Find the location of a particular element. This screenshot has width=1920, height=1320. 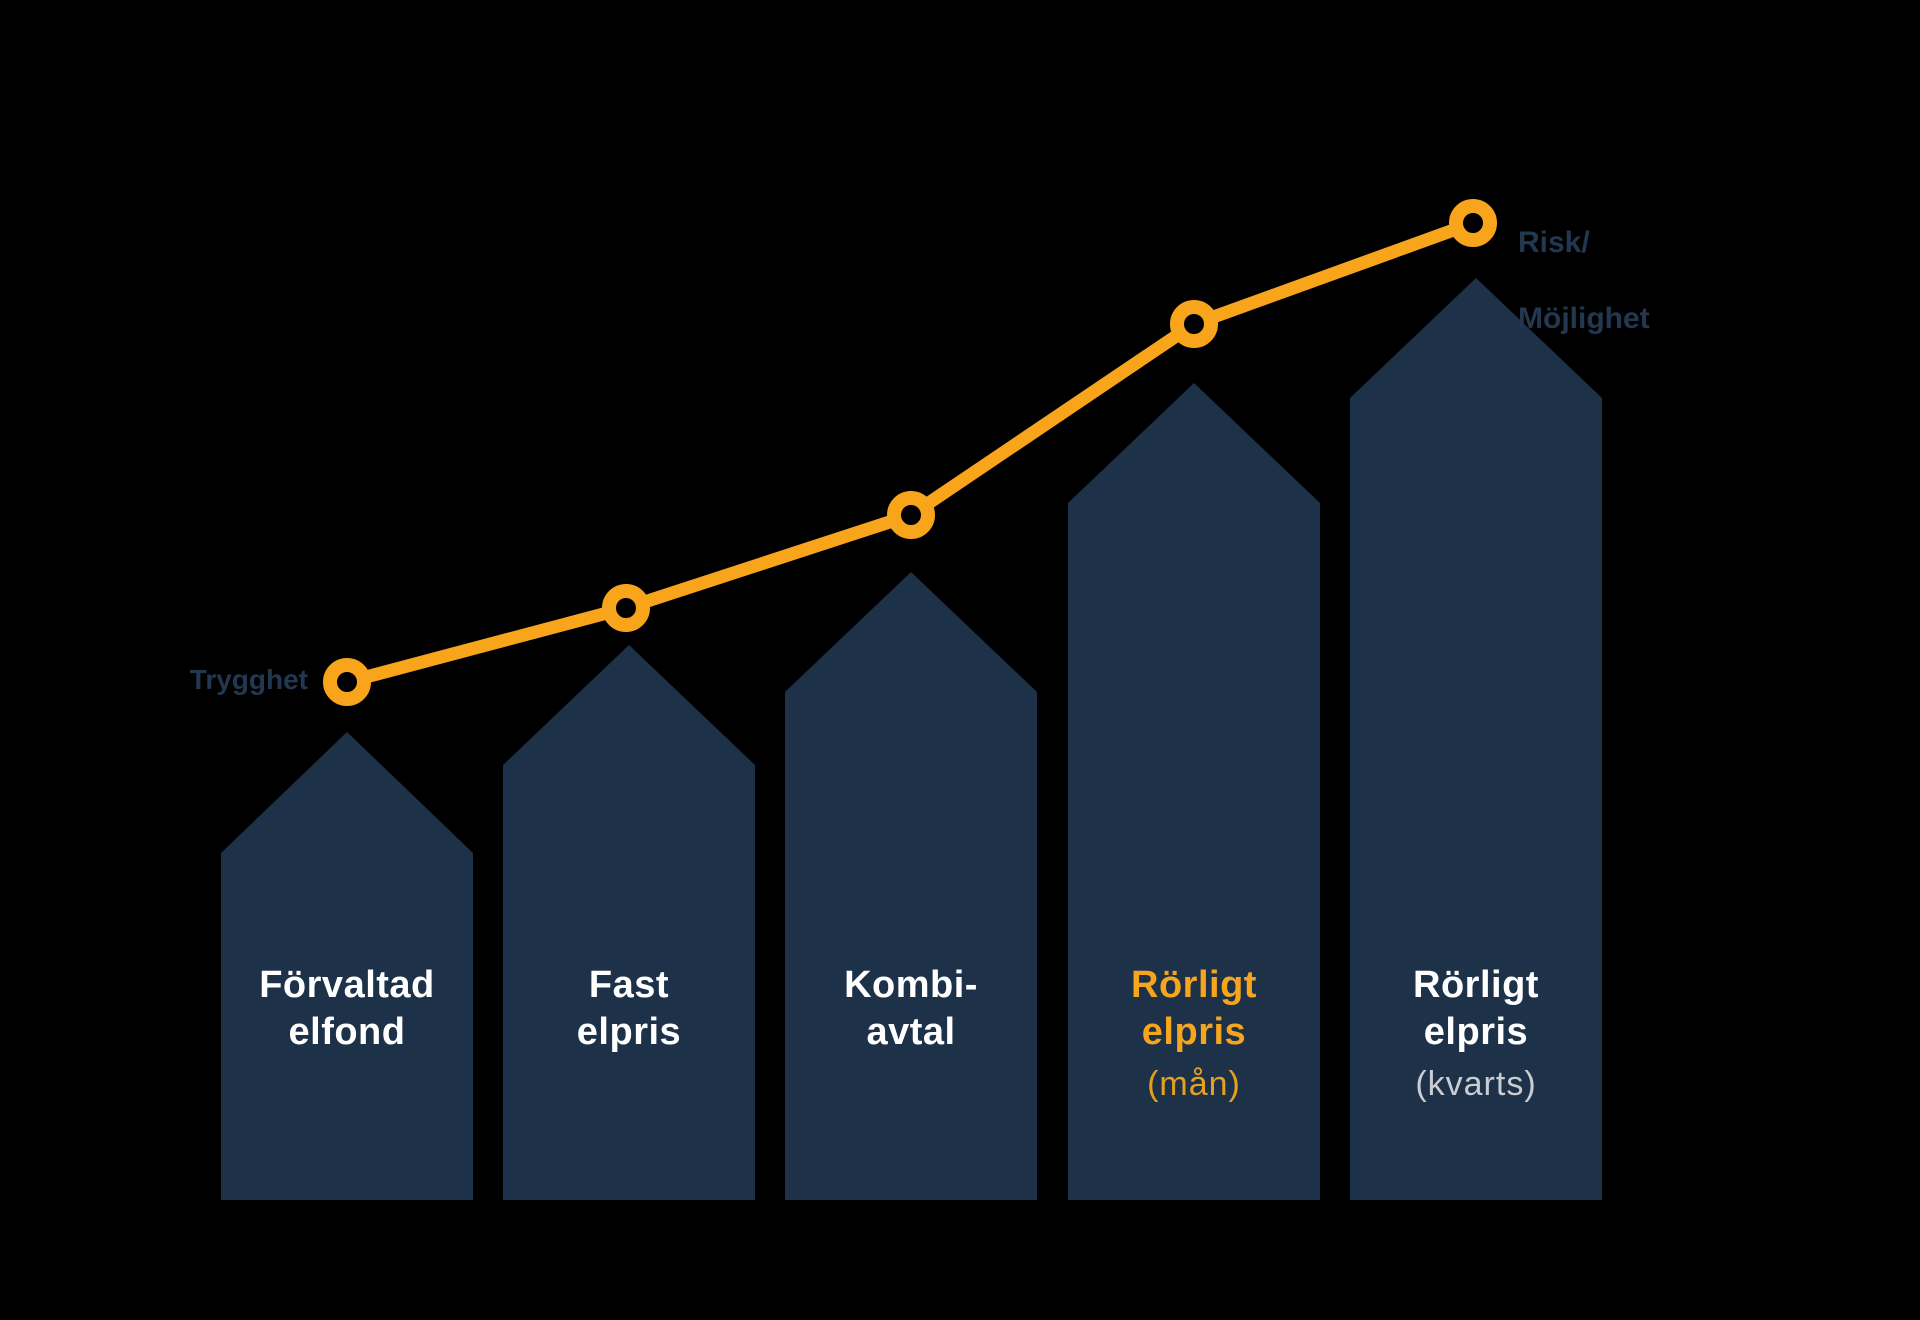

bar-rorligt-elpris-man is located at coordinates (1194, 791).